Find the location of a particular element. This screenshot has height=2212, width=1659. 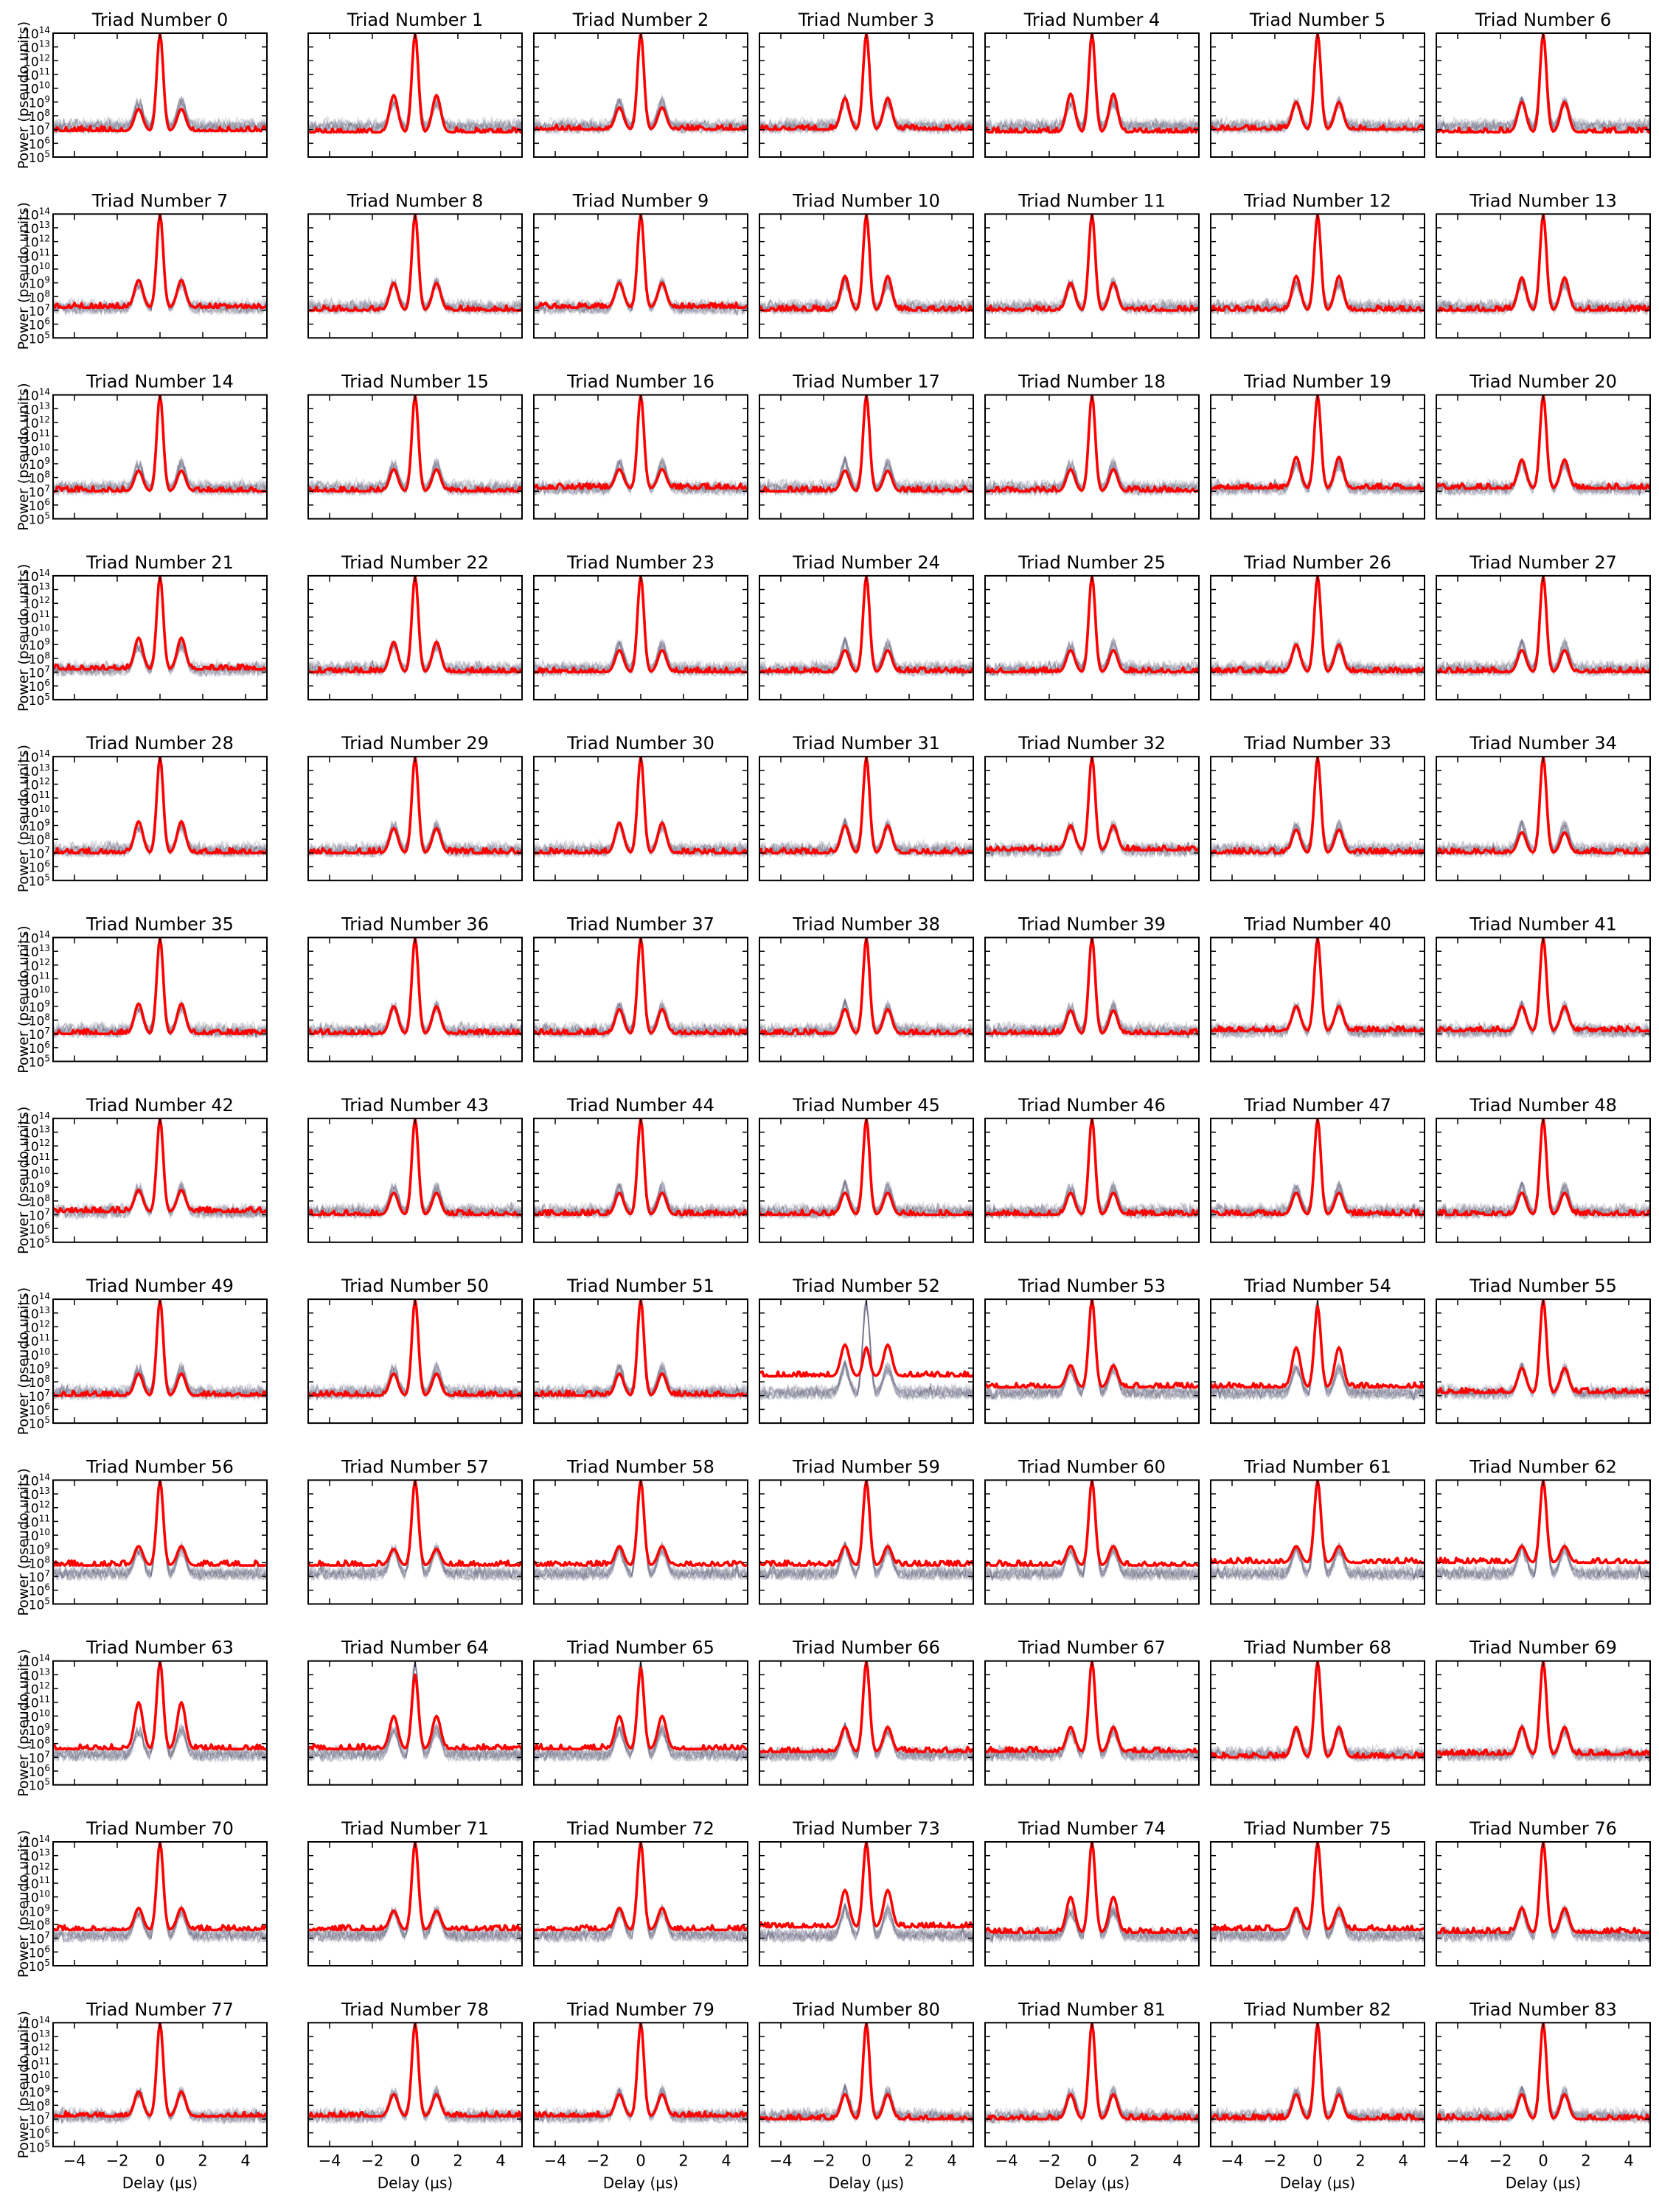

panel-title: Triad Number 61 is located at coordinates (1317, 1466).